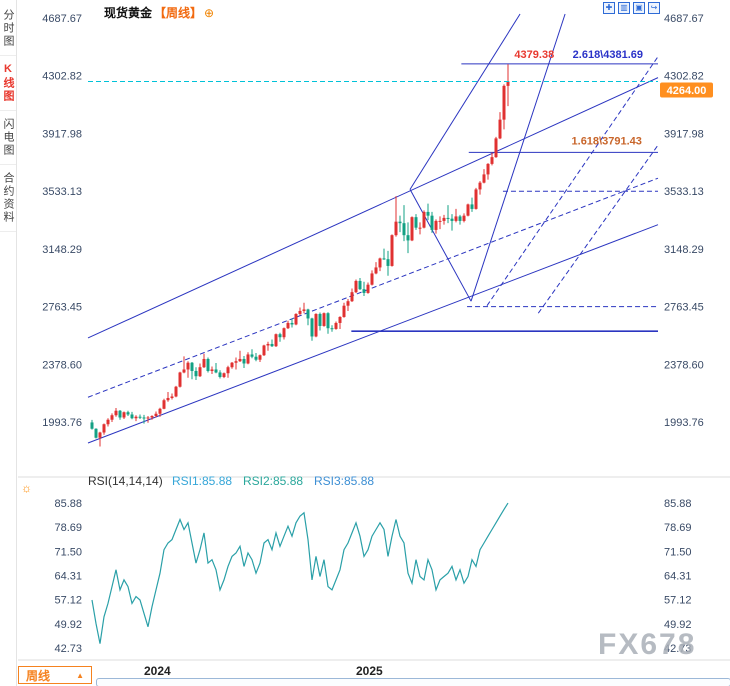 This screenshot has height=686, width=730. I want to click on chart-title: 现货黄金 【周线】 ⊕, so click(159, 12).